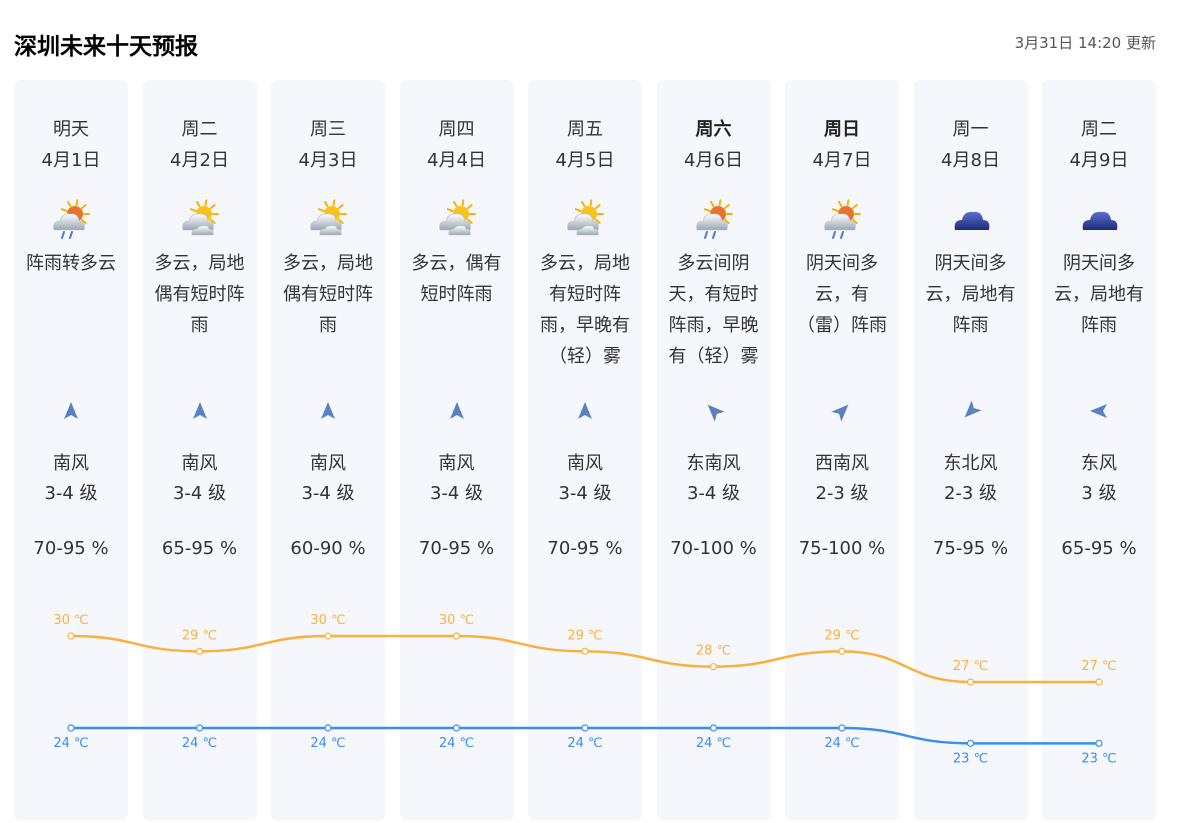  Describe the element at coordinates (842, 411) in the screenshot. I see `northeast-arrow-icon` at that location.